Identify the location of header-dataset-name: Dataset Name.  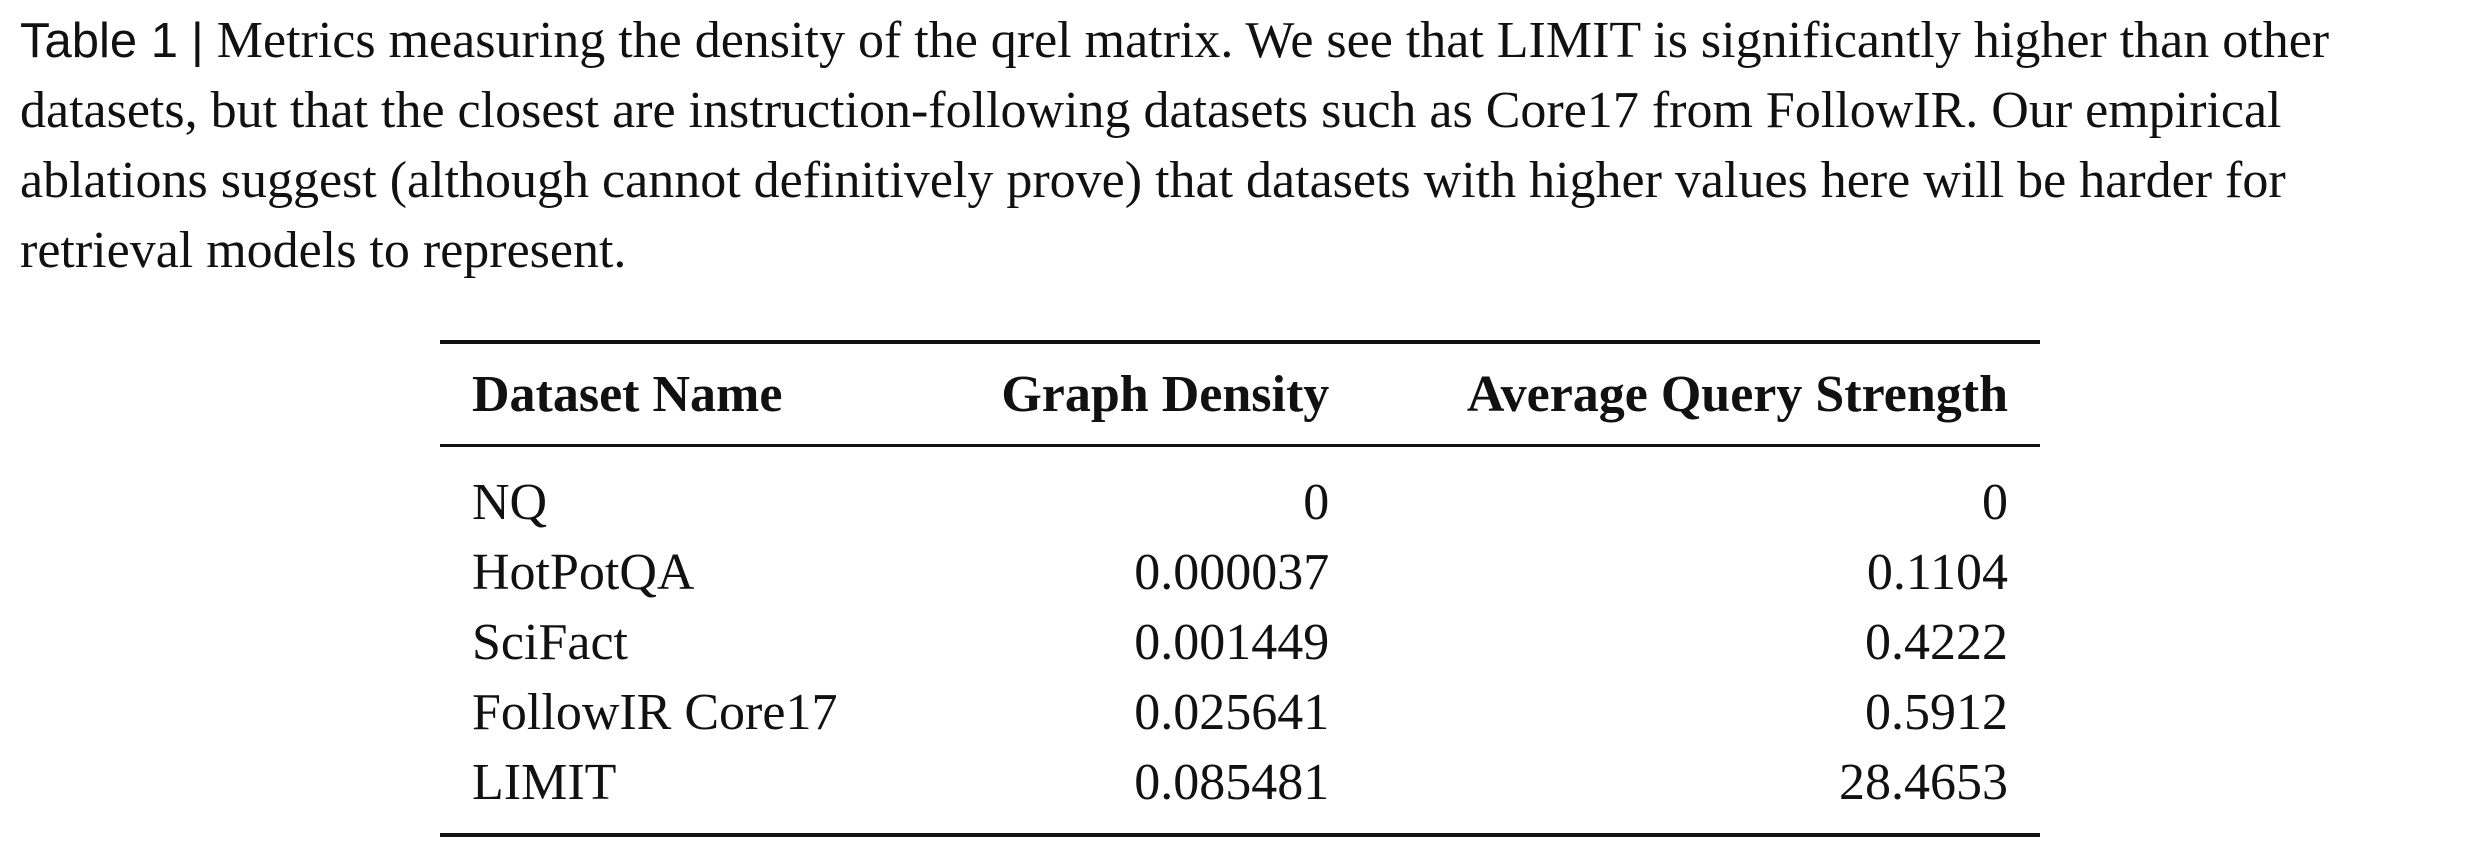
(627, 394).